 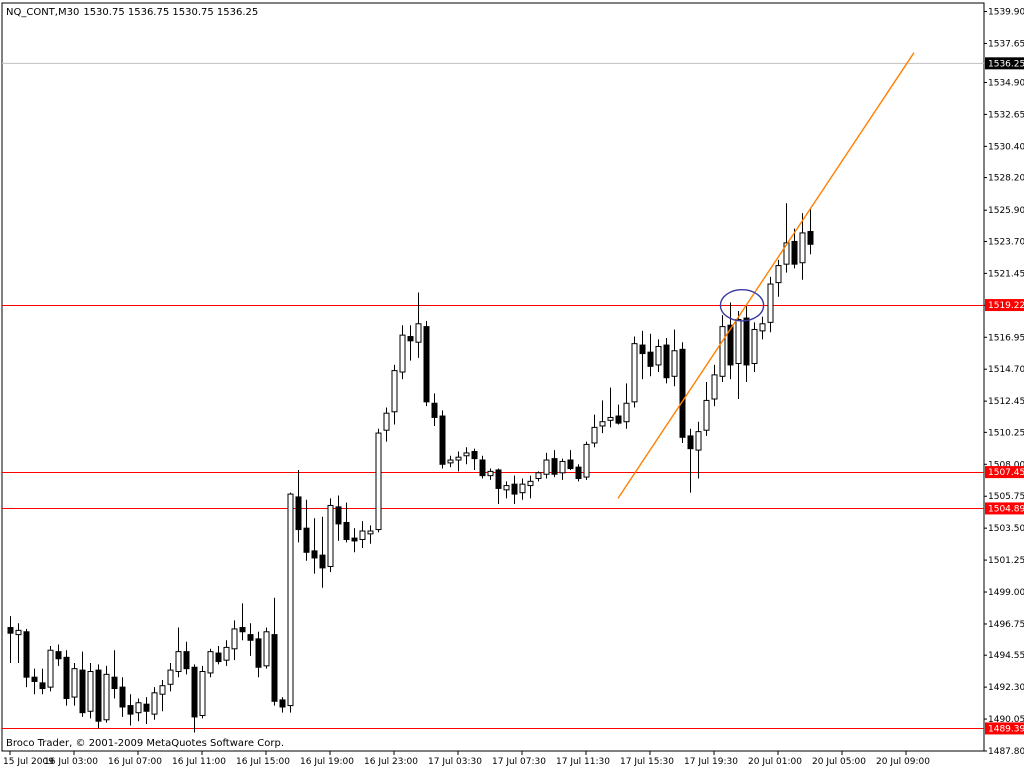 What do you see at coordinates (199, 762) in the screenshot?
I see `x-tick-label: 16 Jul 11:00` at bounding box center [199, 762].